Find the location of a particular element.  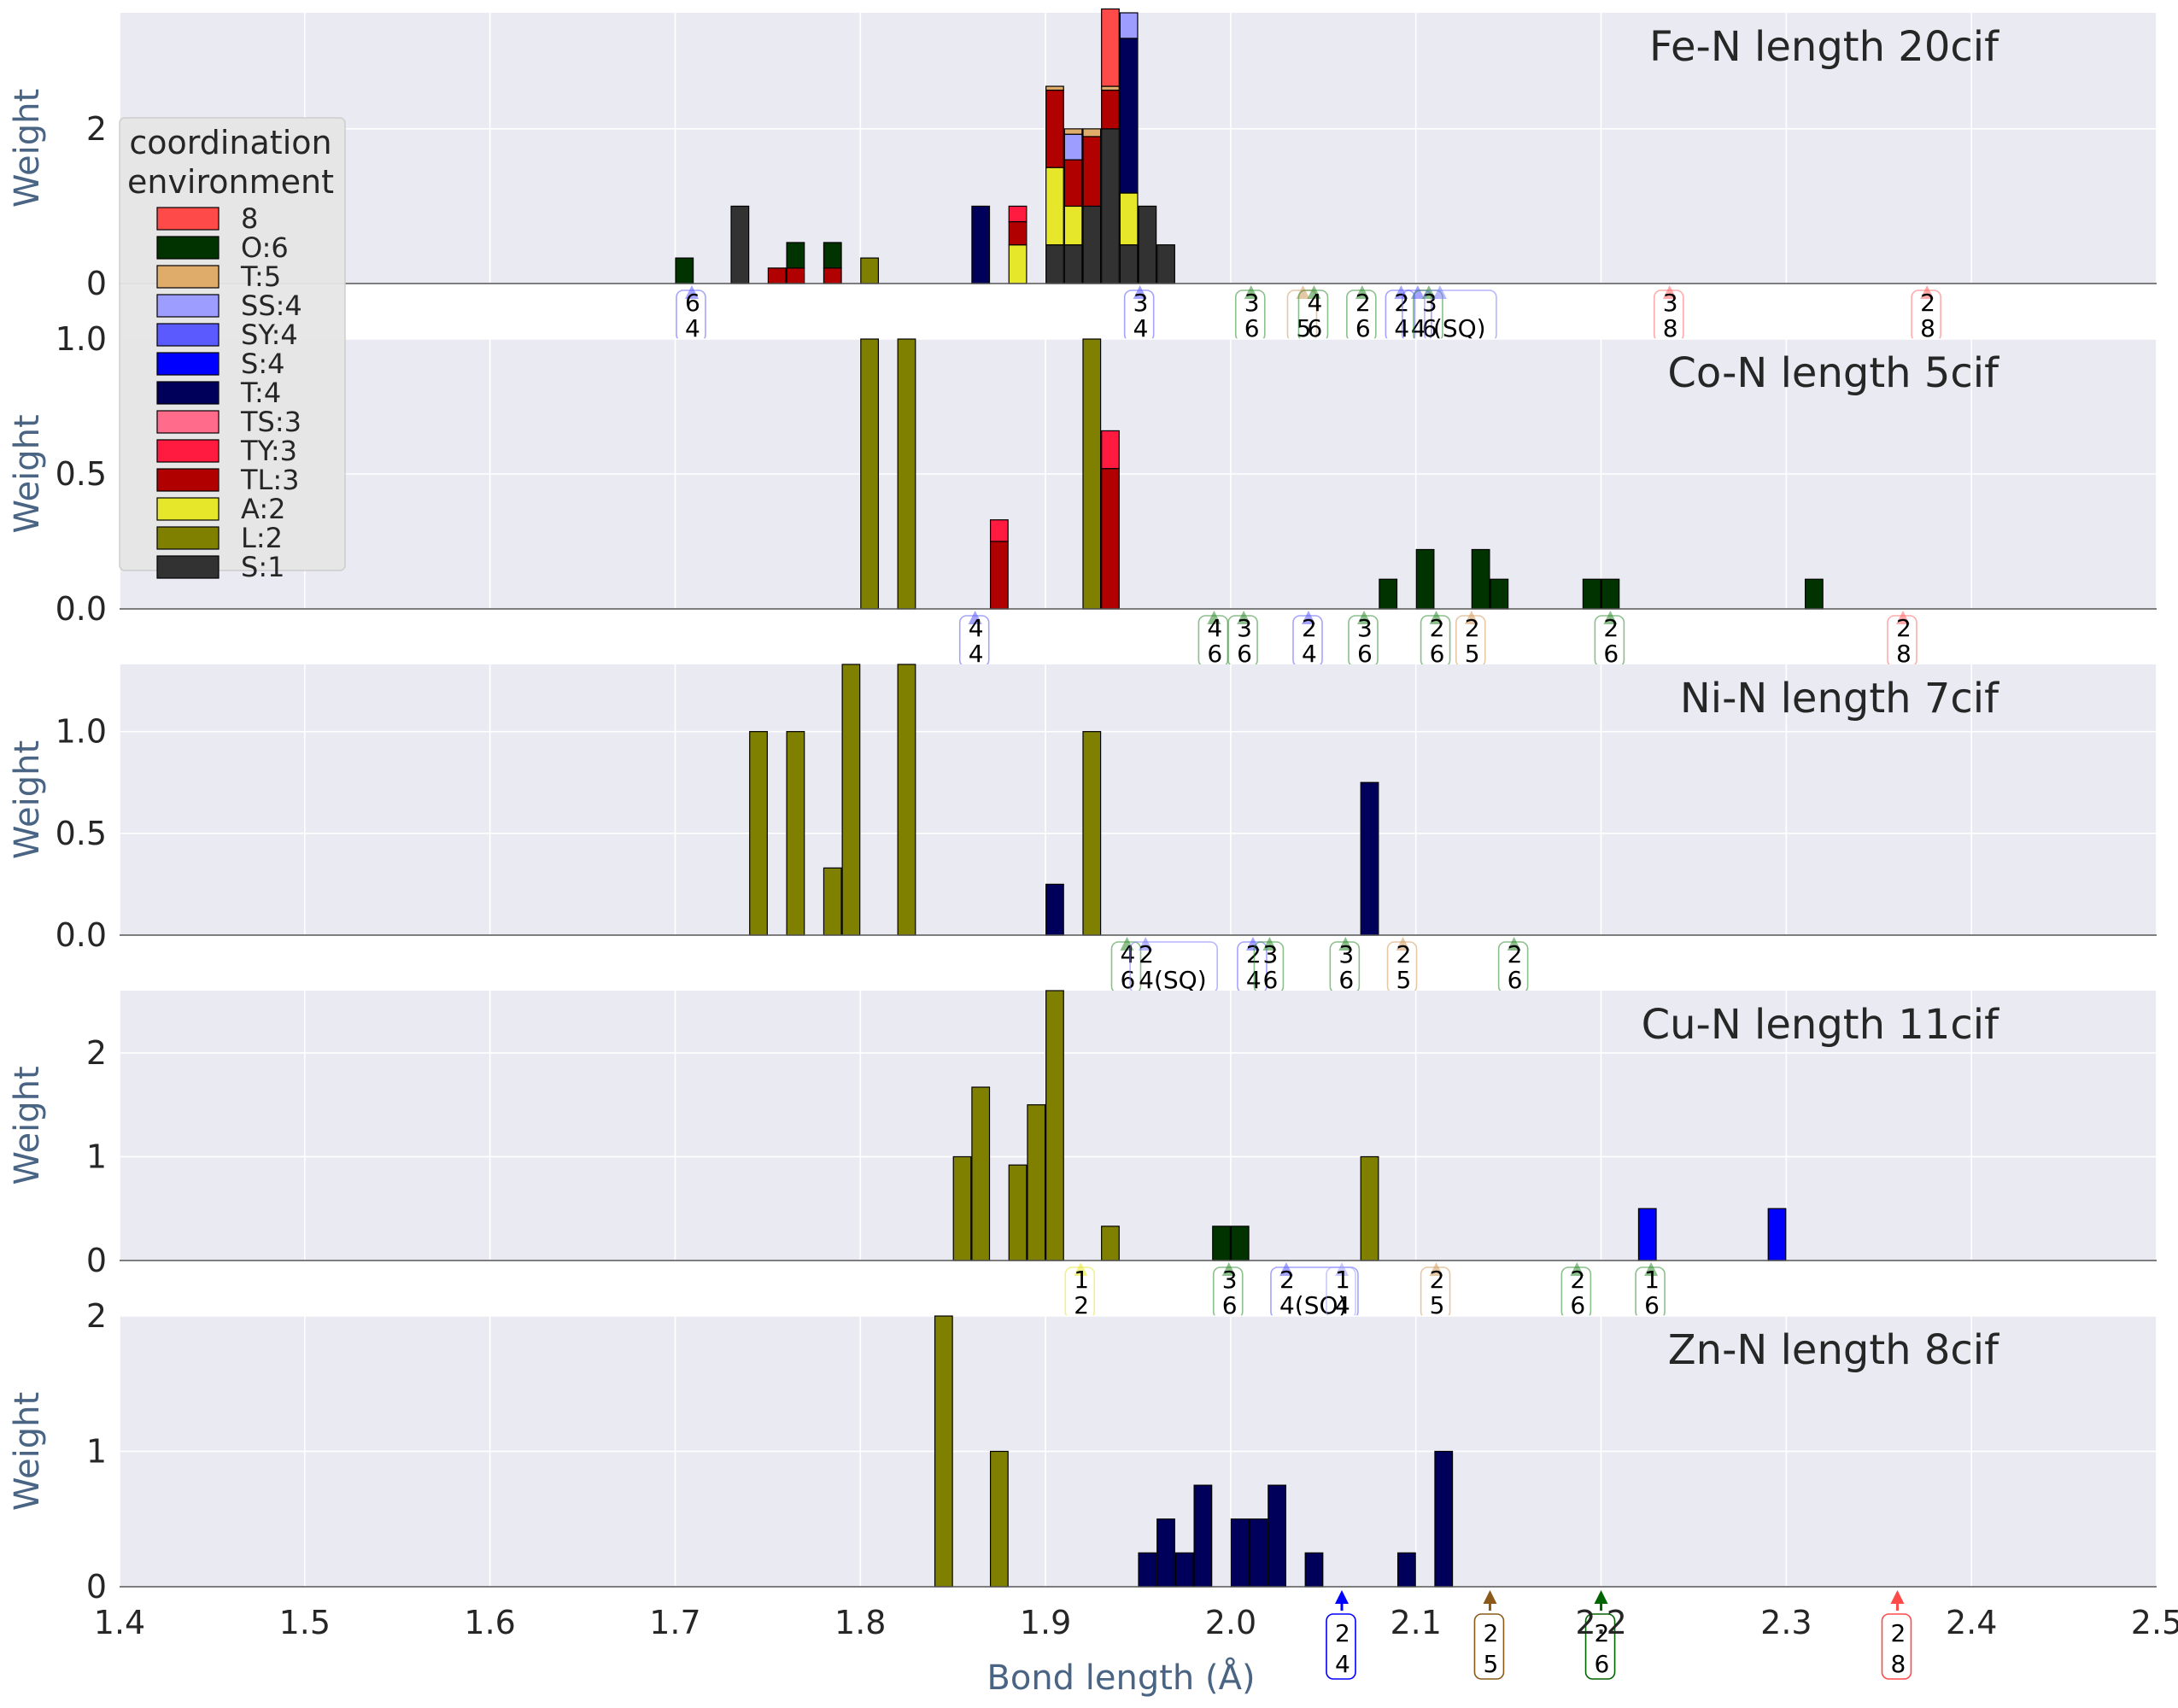

plot-background is located at coordinates (1138, 1126).